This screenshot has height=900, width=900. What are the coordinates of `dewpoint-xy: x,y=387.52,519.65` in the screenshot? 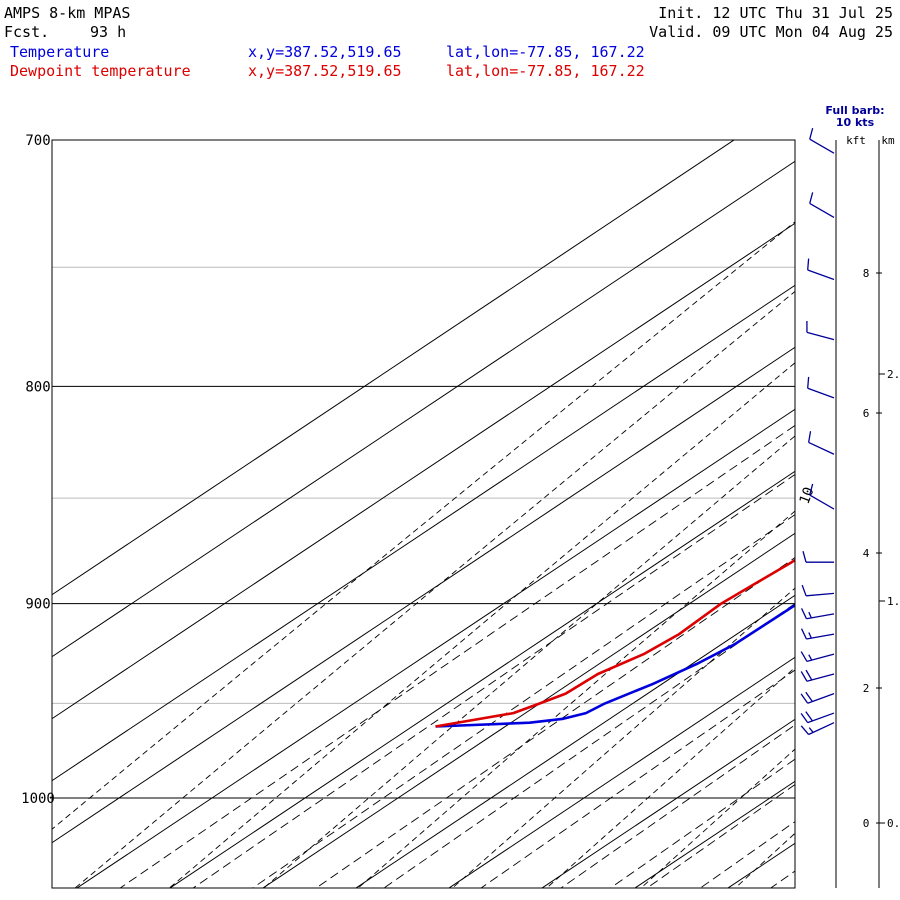 It's located at (325, 71).